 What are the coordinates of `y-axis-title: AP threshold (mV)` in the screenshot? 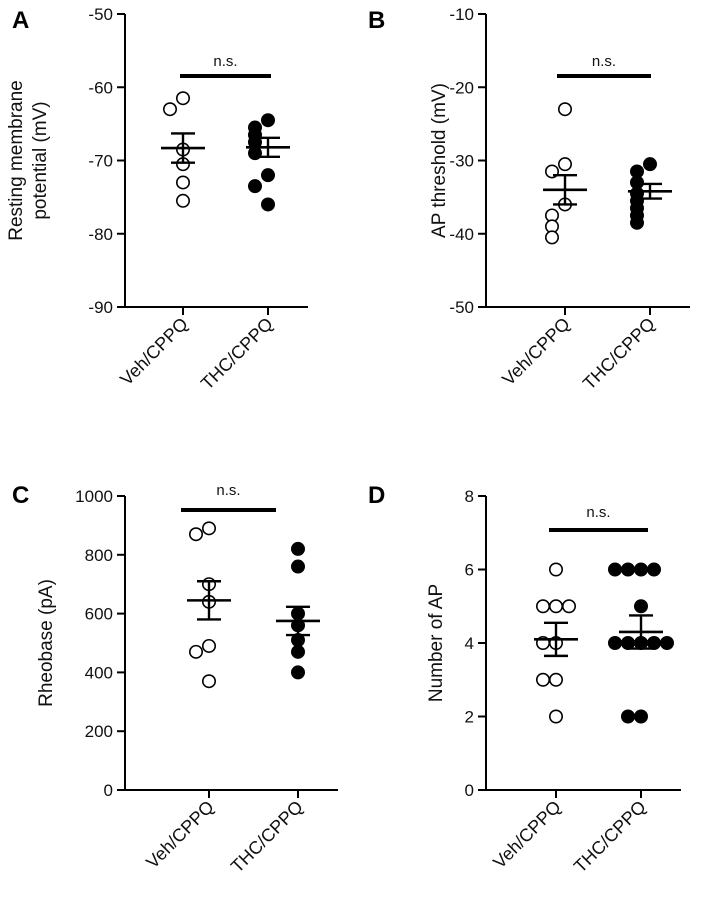 It's located at (439, 160).